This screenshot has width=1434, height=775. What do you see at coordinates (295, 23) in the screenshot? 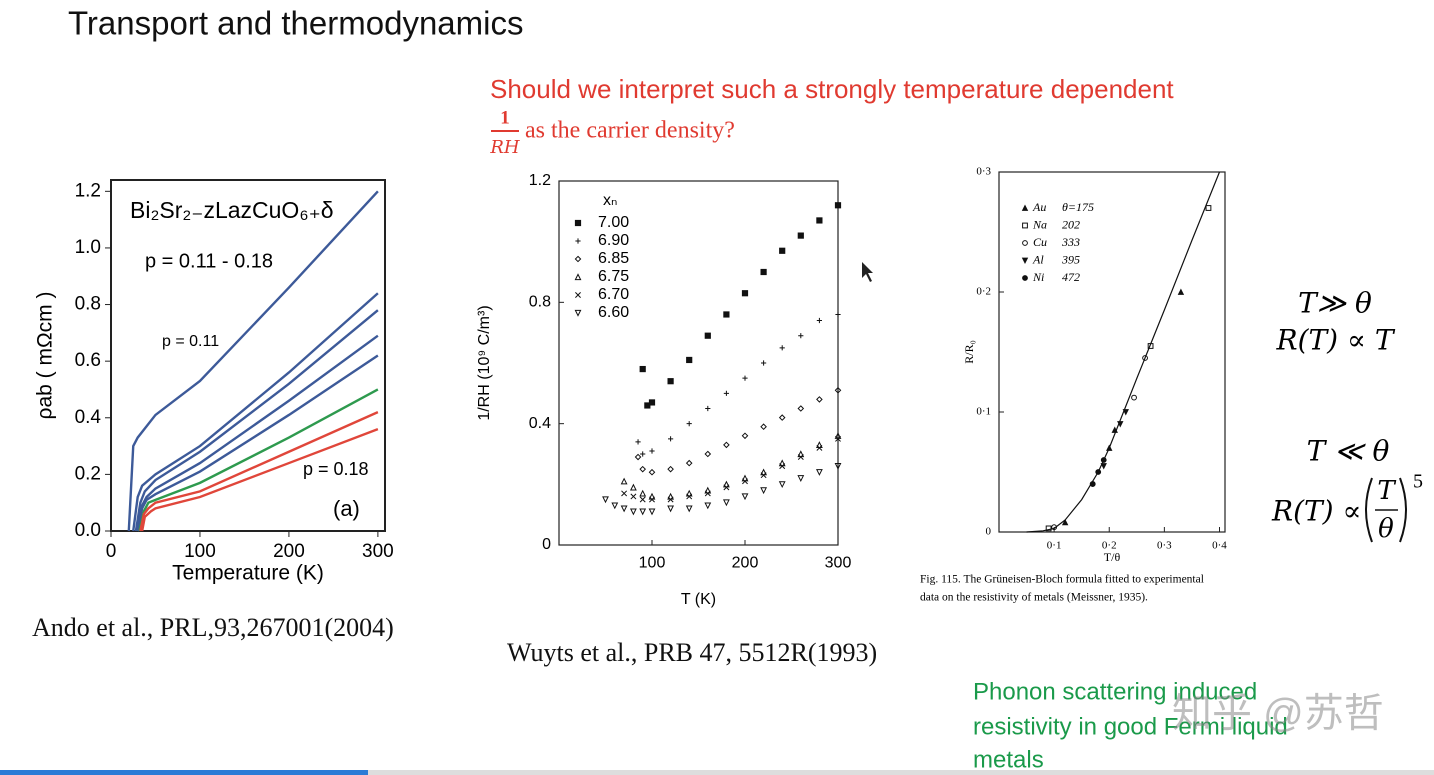
I see `slide-title: Transport and thermodynamics` at bounding box center [295, 23].